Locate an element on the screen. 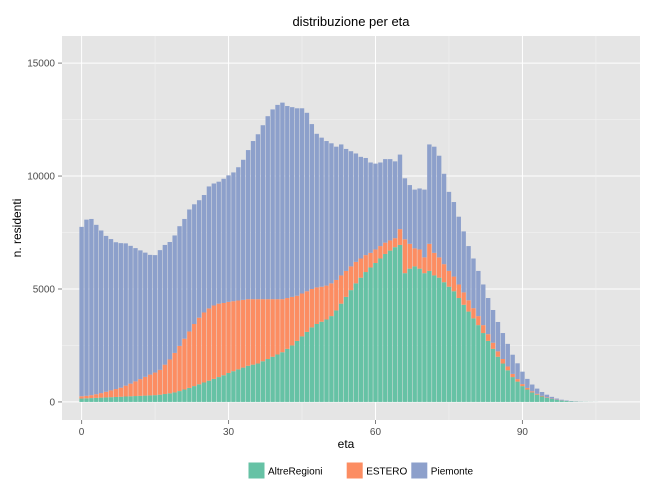  legend-key-Piemonte is located at coordinates (419, 470).